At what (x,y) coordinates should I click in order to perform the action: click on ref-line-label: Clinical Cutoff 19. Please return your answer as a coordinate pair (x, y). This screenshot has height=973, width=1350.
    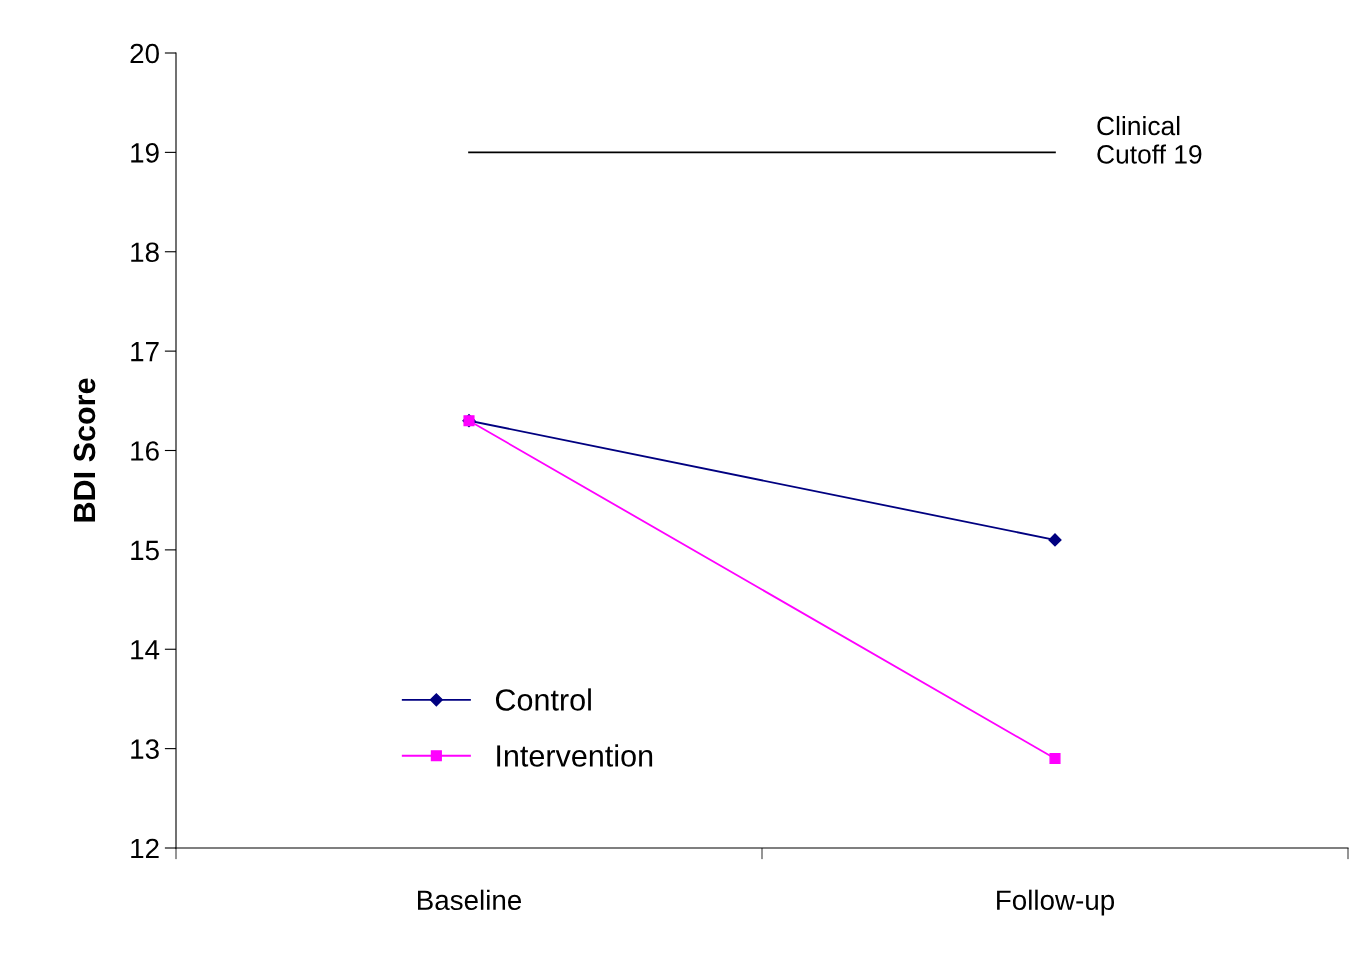
    Looking at the image, I should click on (1149, 139).